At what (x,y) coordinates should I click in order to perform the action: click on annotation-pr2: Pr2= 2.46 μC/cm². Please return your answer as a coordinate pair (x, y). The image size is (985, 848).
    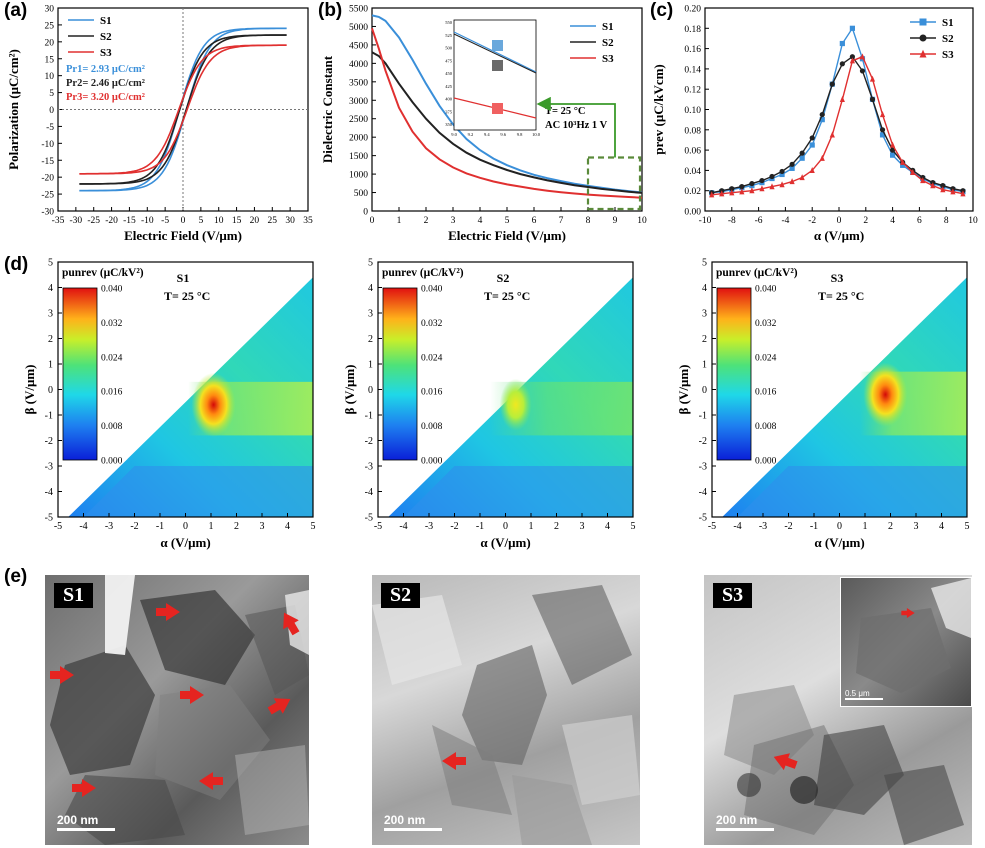
    Looking at the image, I should click on (105, 83).